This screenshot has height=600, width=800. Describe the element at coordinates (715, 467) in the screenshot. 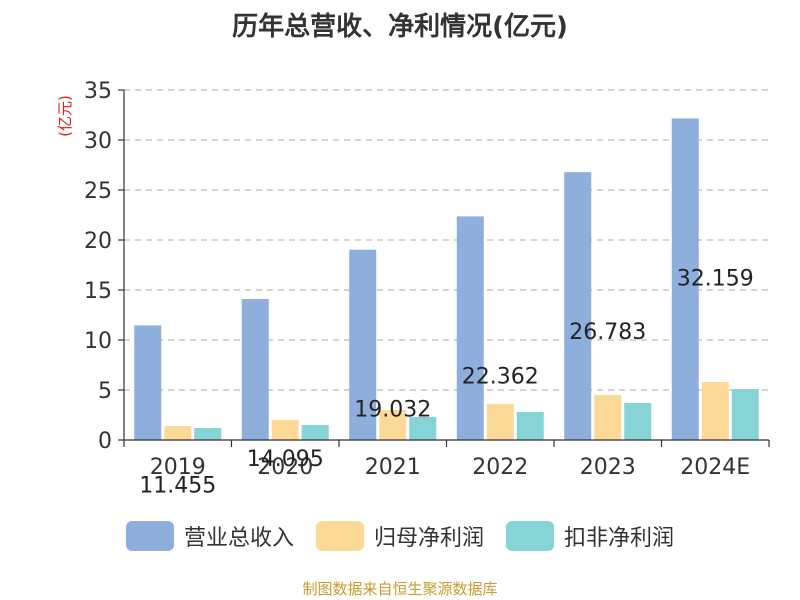

I see `x-tick-label: 2024E` at that location.